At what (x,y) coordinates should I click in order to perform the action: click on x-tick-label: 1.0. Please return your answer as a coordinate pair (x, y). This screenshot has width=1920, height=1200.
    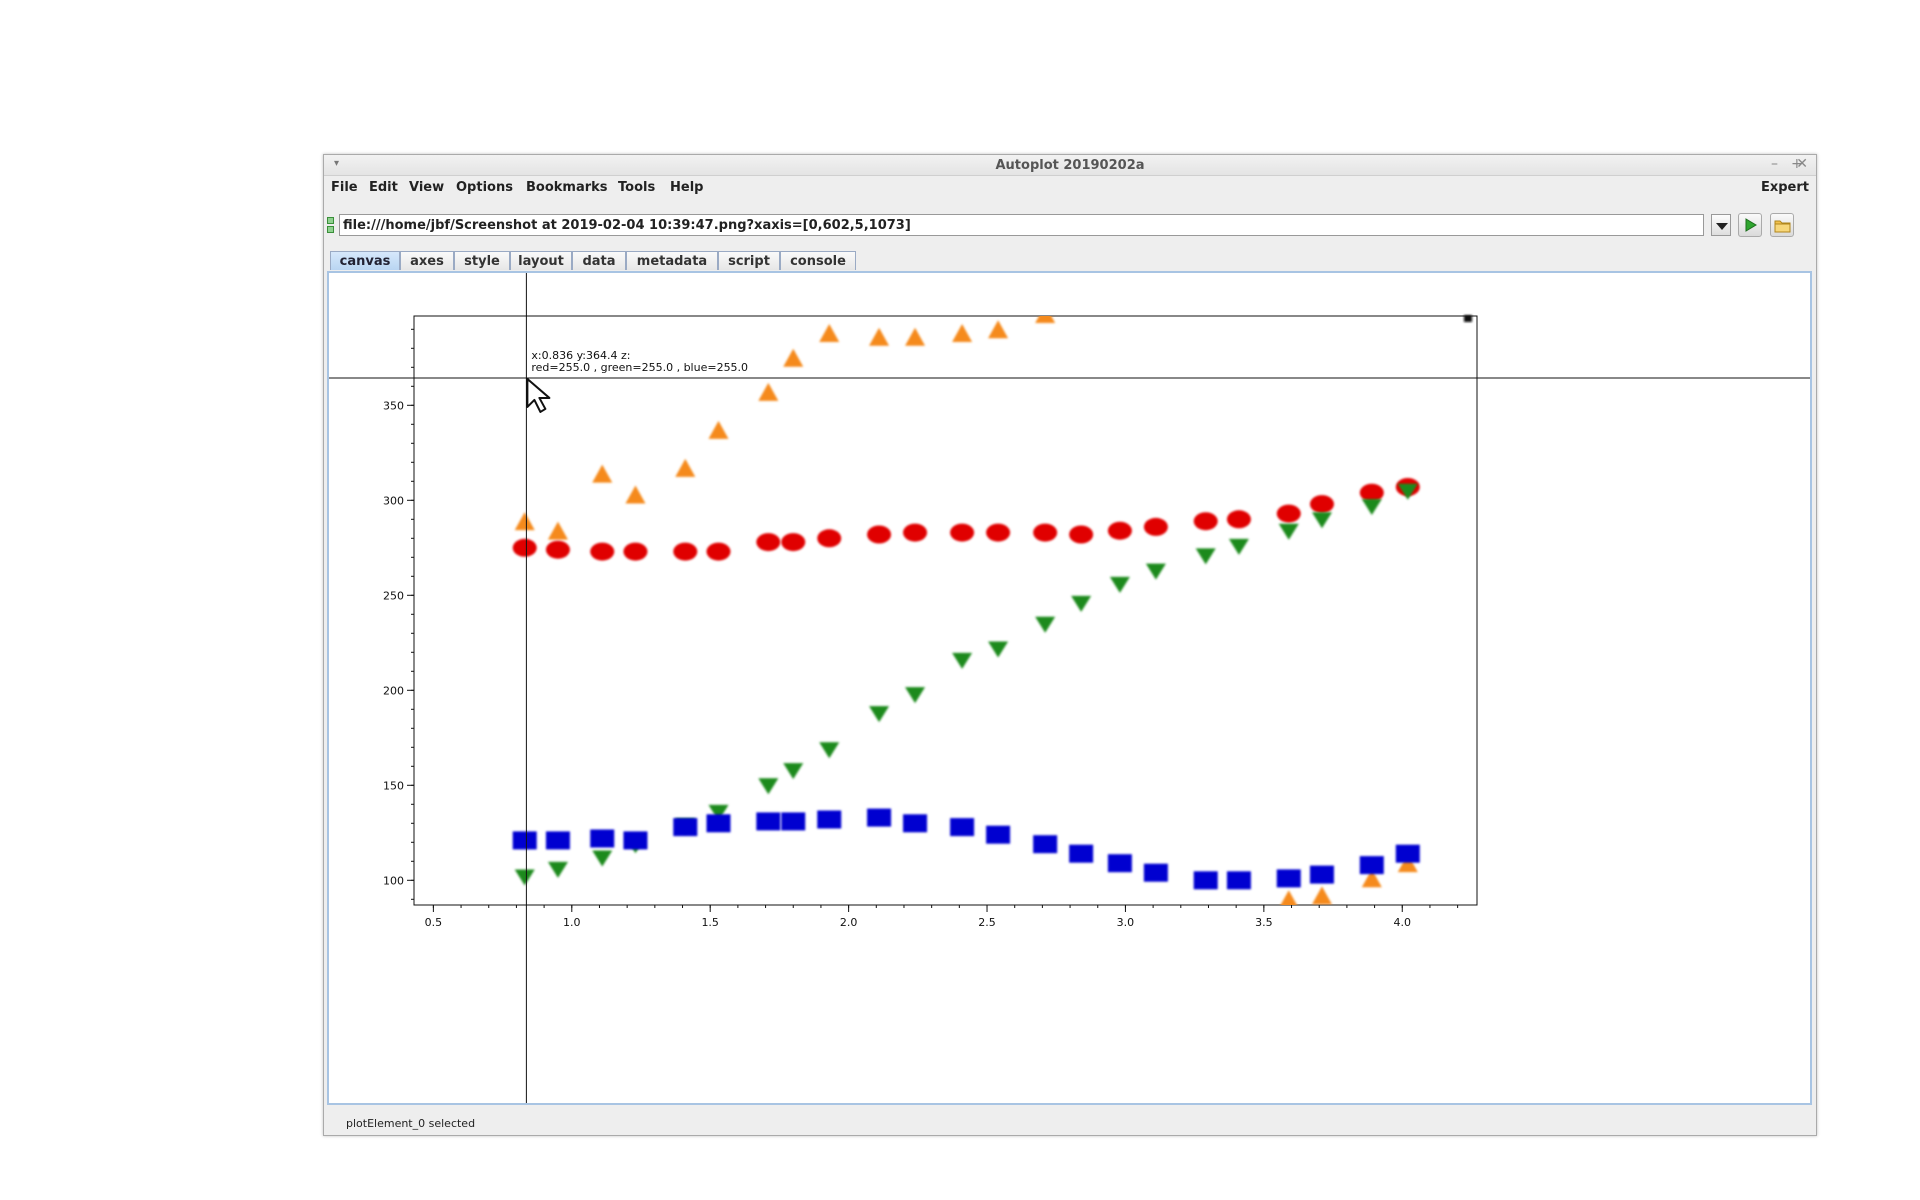
    Looking at the image, I should click on (572, 922).